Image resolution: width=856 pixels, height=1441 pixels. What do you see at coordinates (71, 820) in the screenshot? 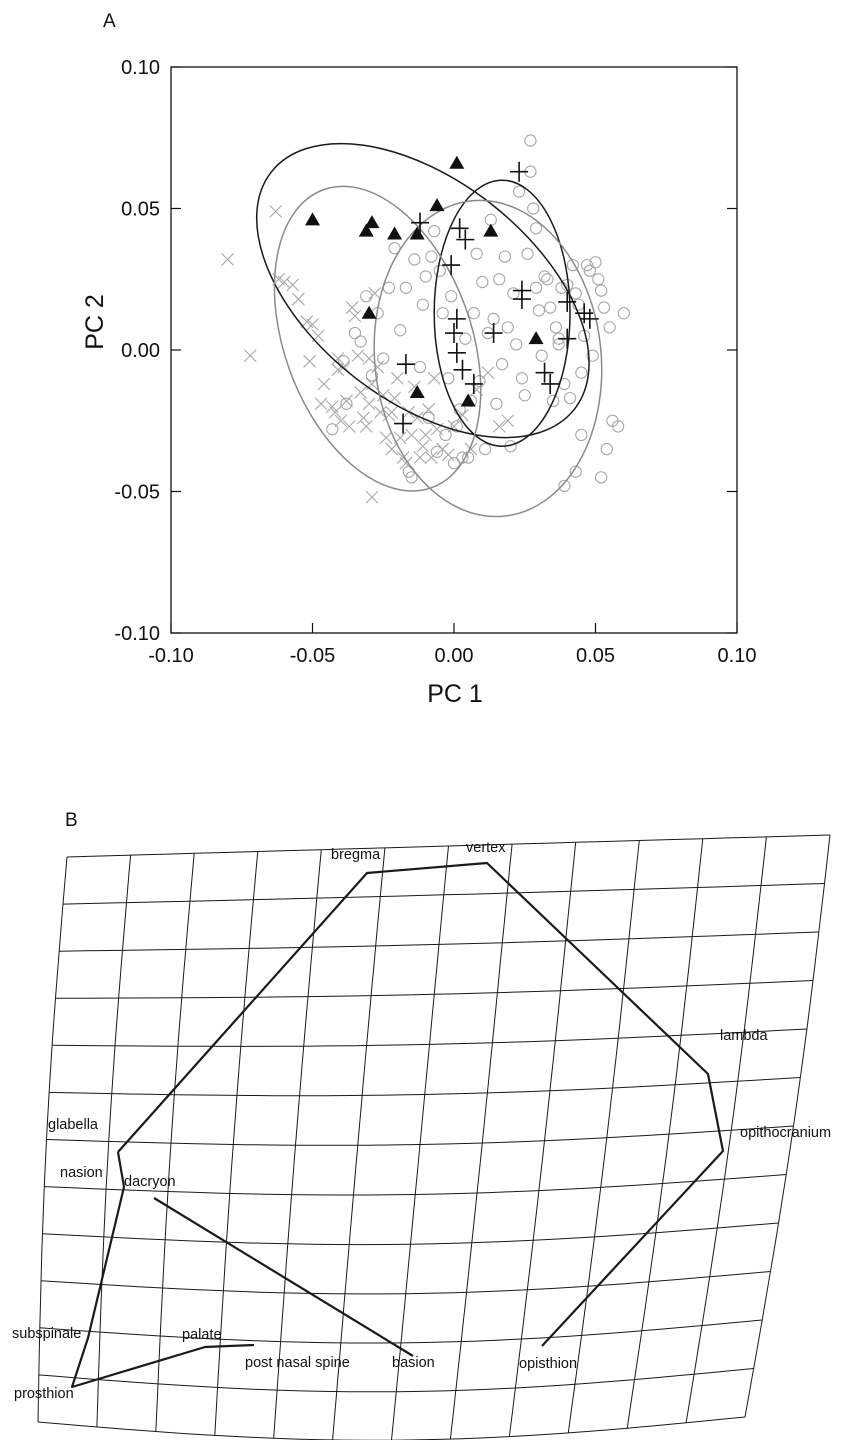
I see `panel-label-b: B` at bounding box center [71, 820].